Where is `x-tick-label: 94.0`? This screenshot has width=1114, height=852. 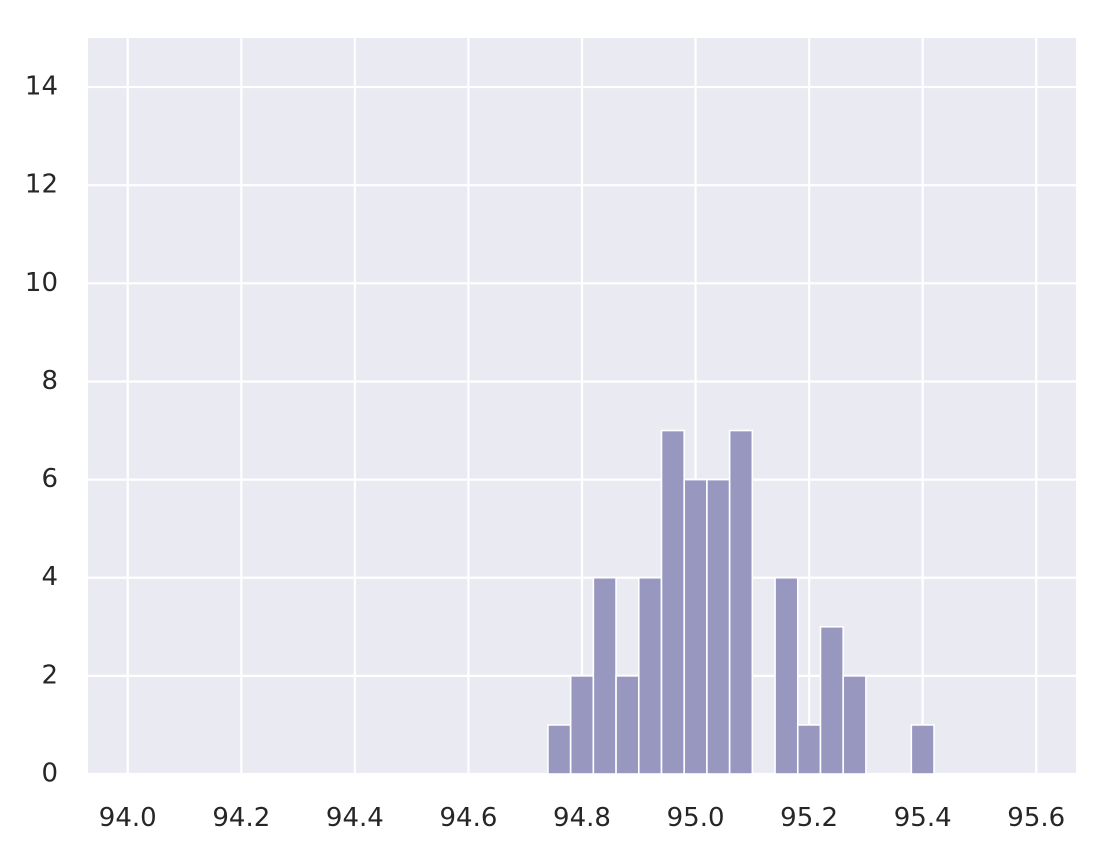 x-tick-label: 94.0 is located at coordinates (128, 818).